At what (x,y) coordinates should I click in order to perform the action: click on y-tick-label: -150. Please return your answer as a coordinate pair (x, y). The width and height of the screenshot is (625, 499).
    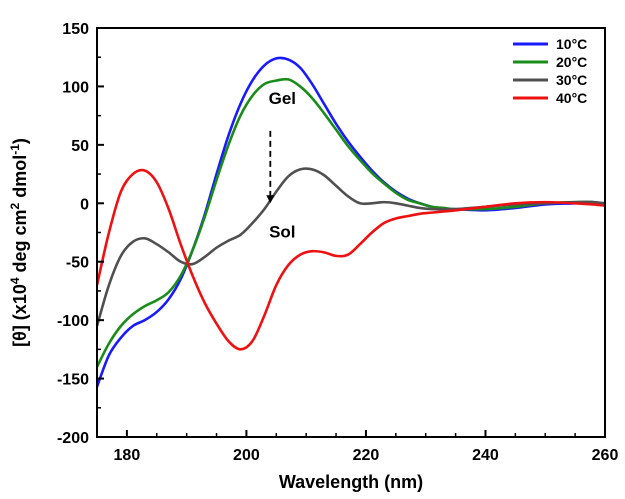
    Looking at the image, I should click on (73, 380).